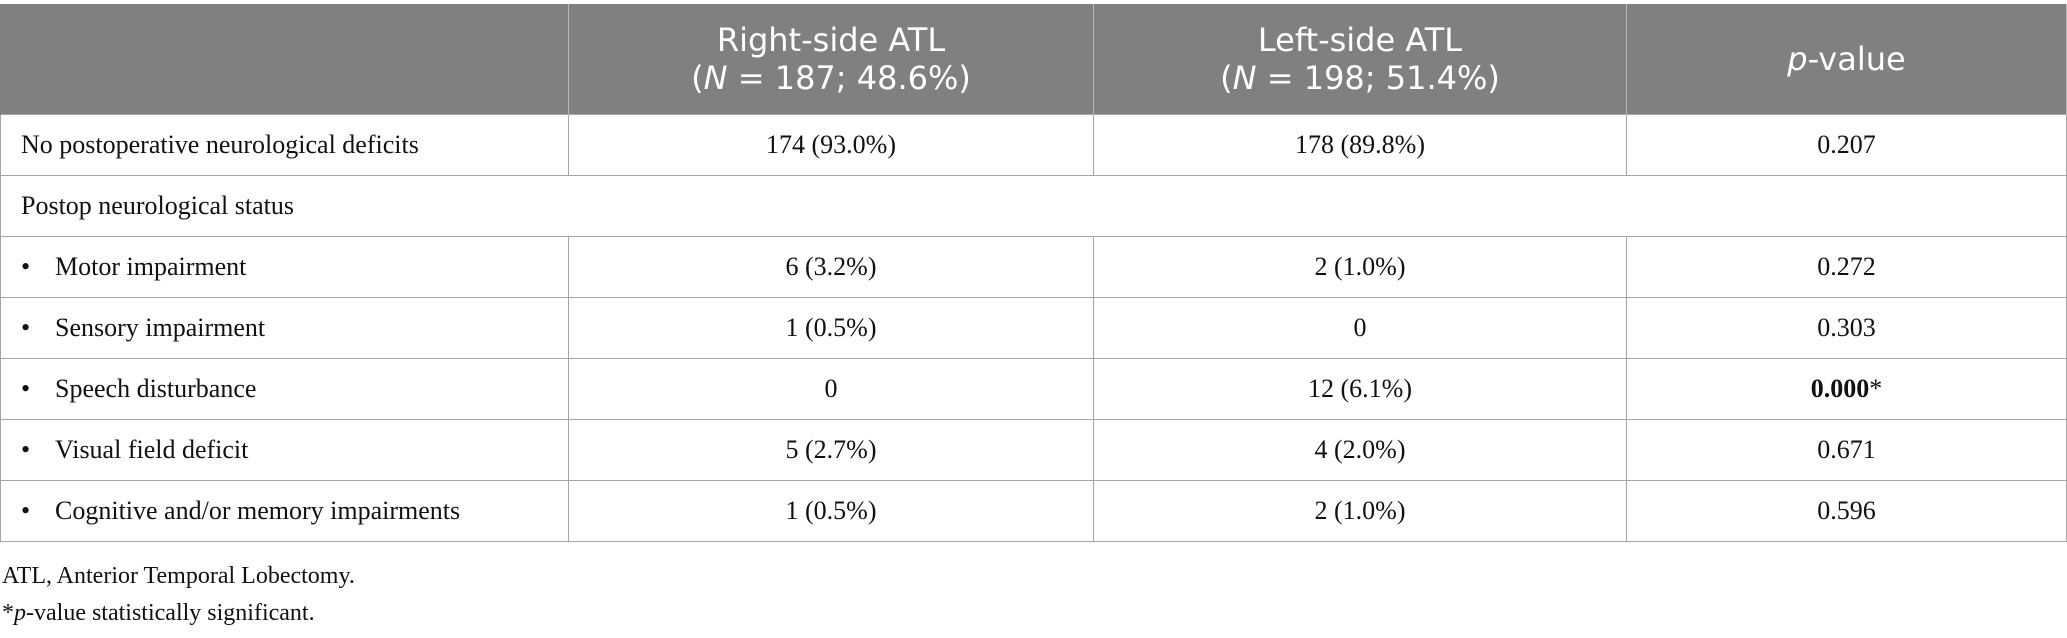 The width and height of the screenshot is (2067, 638). I want to click on table-row-section: Postop neurological status, so click(1033, 206).